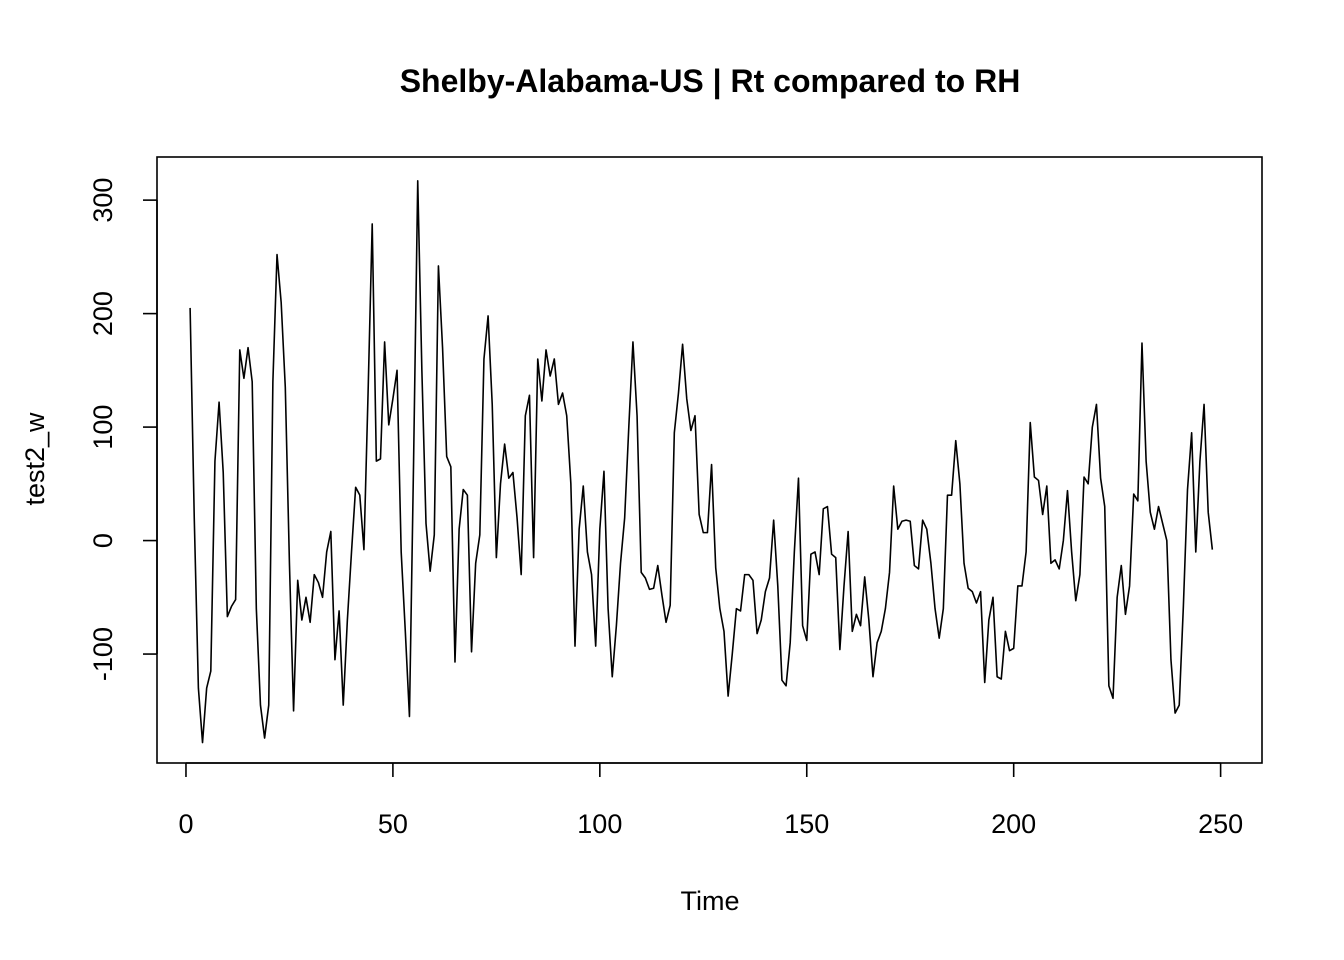 This screenshot has height=960, width=1344. I want to click on y-tick-label: 100, so click(103, 427).